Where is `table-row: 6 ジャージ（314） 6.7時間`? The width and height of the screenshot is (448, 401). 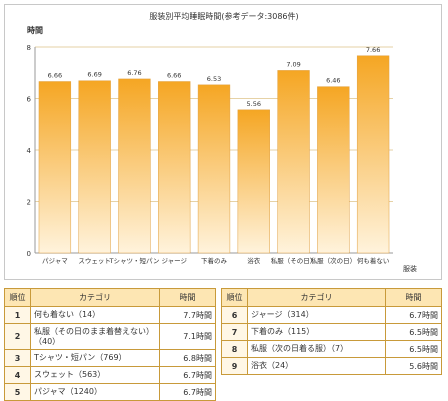 table-row: 6 ジャージ（314） 6.7時間 is located at coordinates (331, 315).